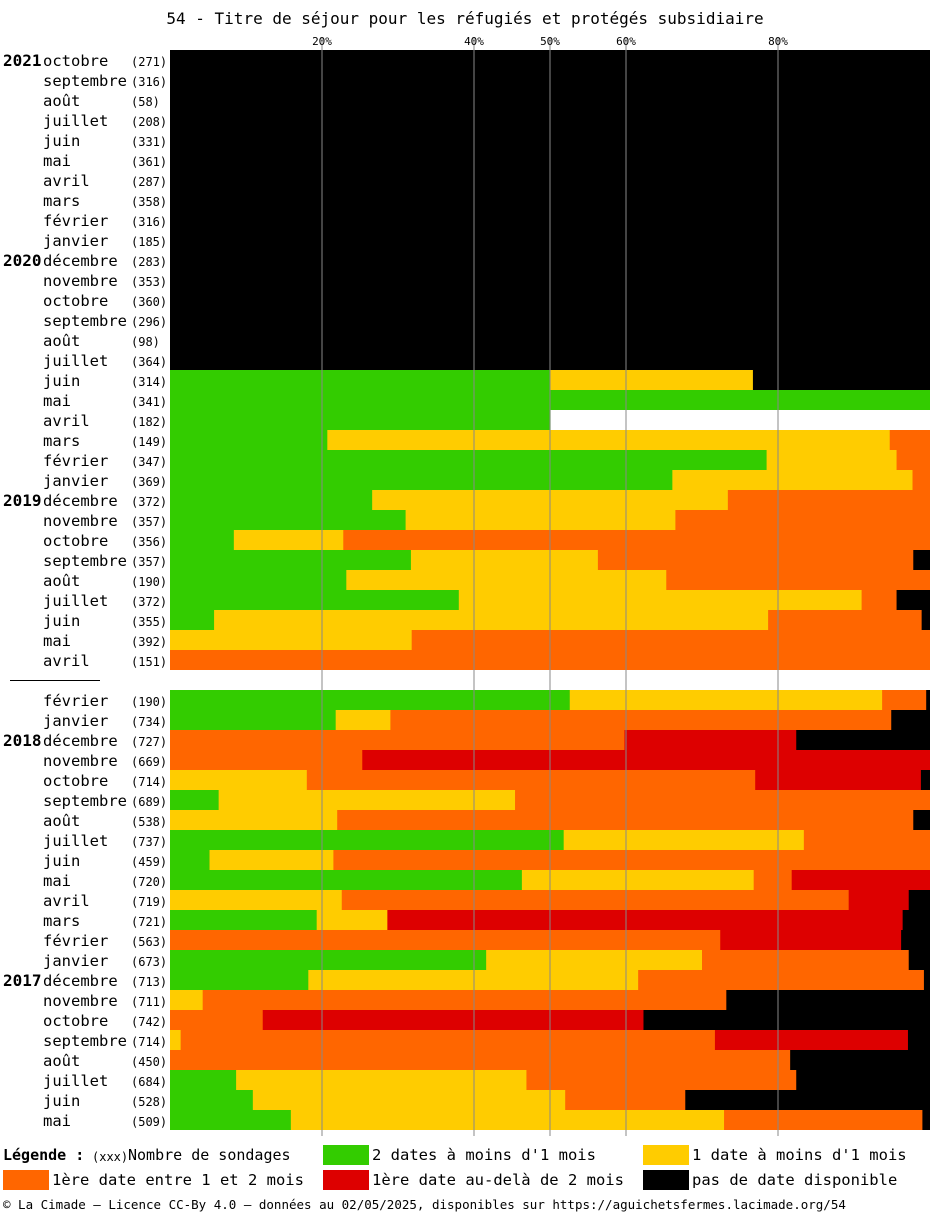 The height and width of the screenshot is (1215, 930). Describe the element at coordinates (149, 322) in the screenshot. I see `count-label: (296)` at that location.